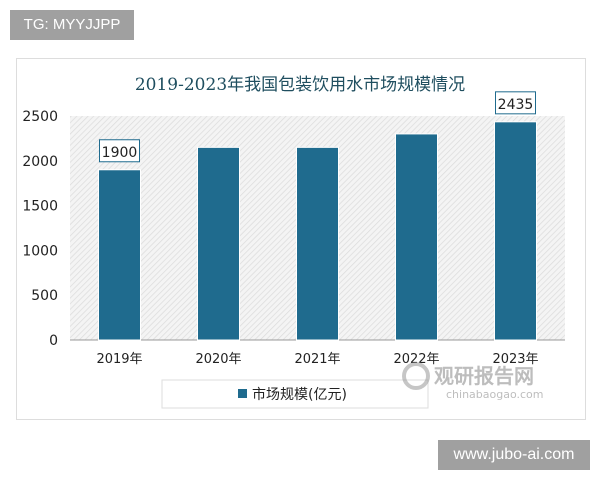  What do you see at coordinates (40, 207) in the screenshot?
I see `y-tick-label: 1500` at bounding box center [40, 207].